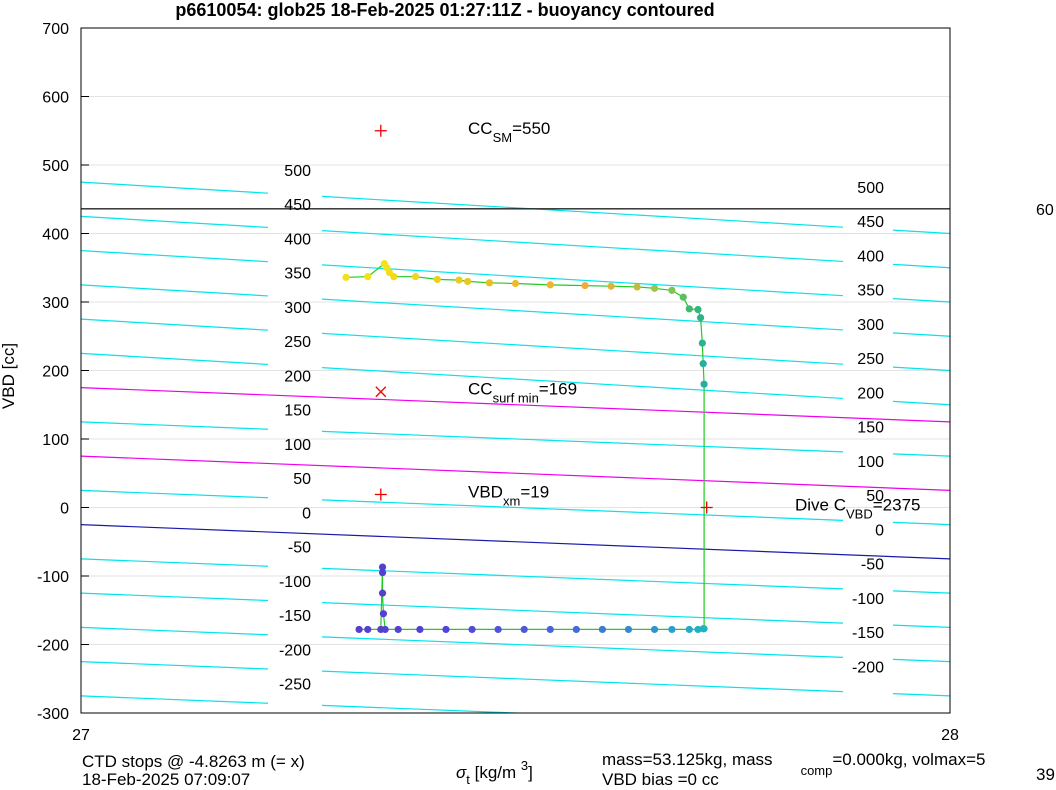 The height and width of the screenshot is (790, 1056). I want to click on contour-label-right: 50, so click(875, 496).